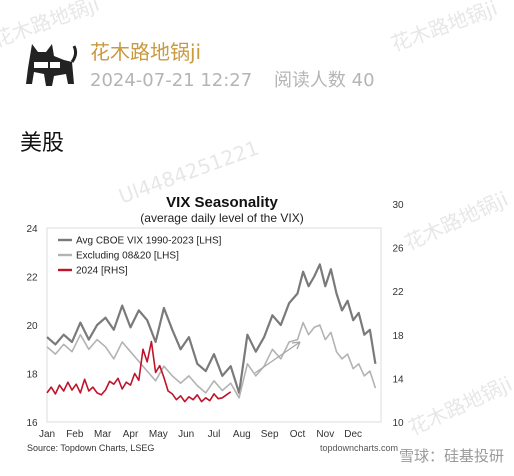  I want to click on right-tick-label: 18, so click(398, 336).